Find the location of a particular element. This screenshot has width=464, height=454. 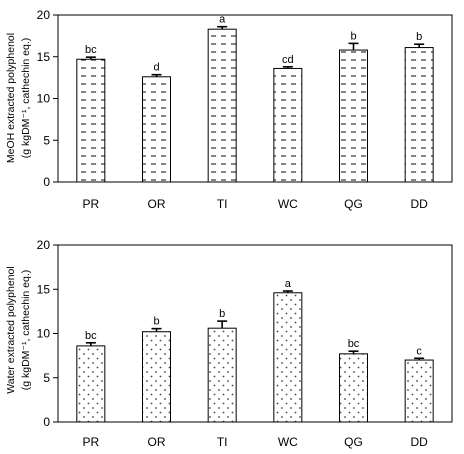

water-y-tick-label: 15 is located at coordinates (44, 289).